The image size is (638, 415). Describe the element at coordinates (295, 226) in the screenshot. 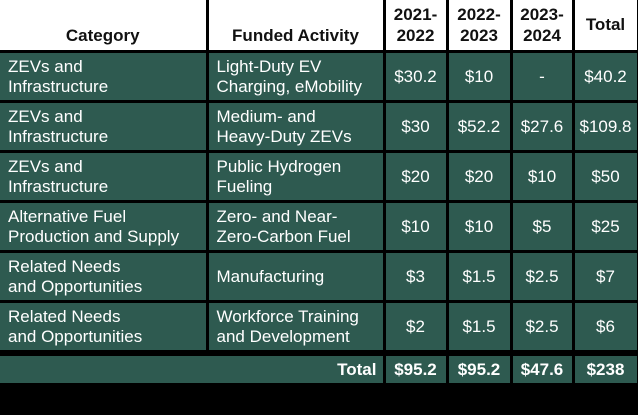

I see `cell-funded-activity: Zero- and Near- Zero-Carbon Fuel` at that location.